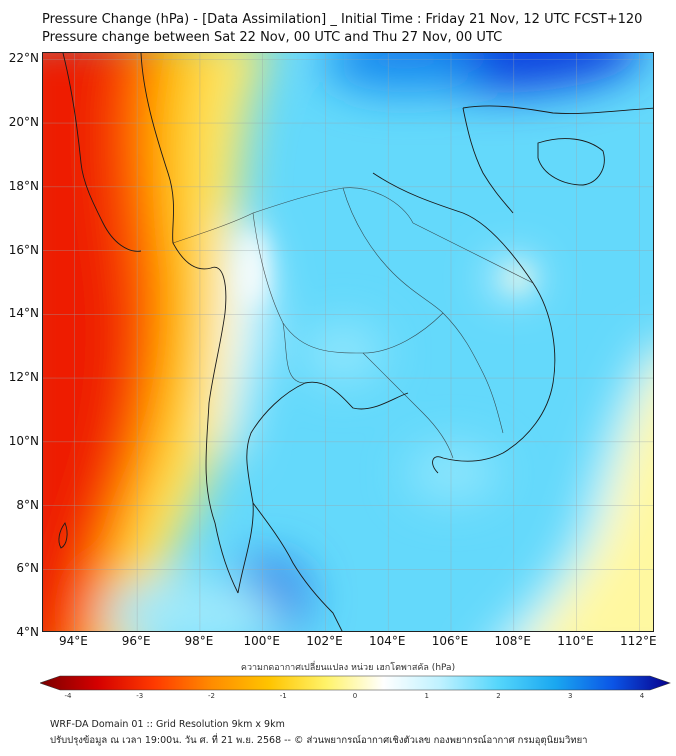 This screenshot has width=676, height=756. Describe the element at coordinates (355, 683) in the screenshot. I see `colorbar` at that location.